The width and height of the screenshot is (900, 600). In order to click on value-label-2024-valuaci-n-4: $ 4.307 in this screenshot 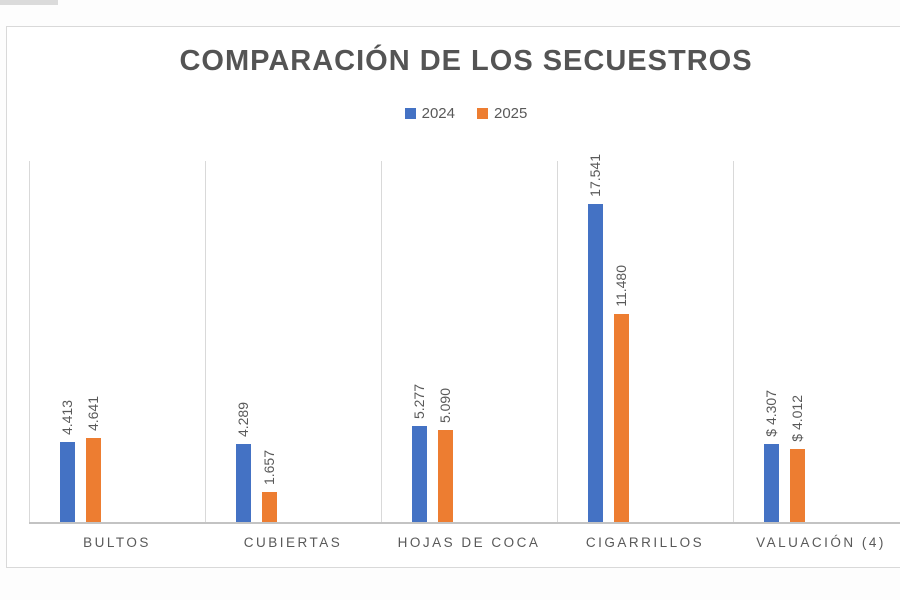, I will do `click(771, 413)`.